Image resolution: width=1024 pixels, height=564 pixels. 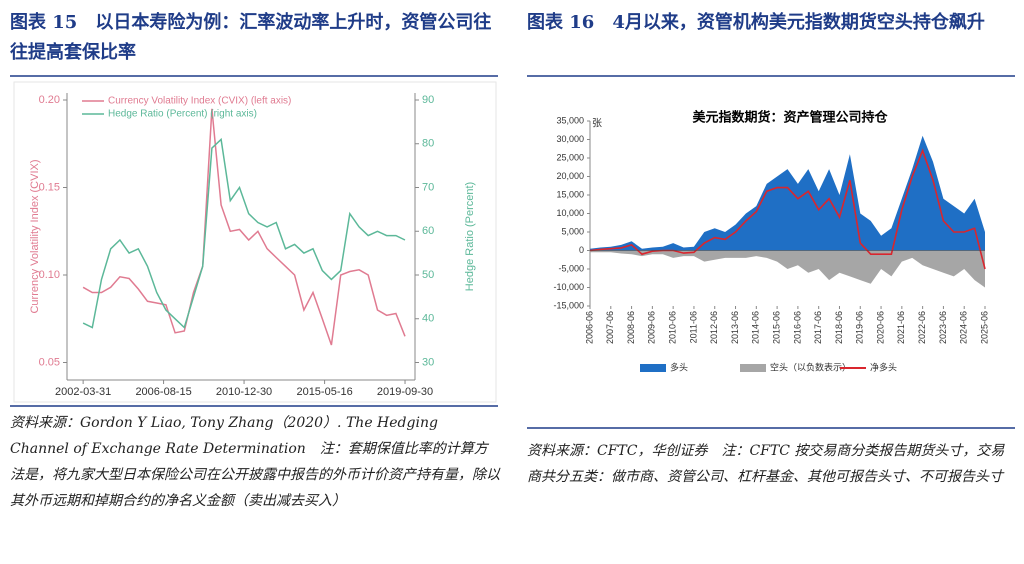 What do you see at coordinates (470, 236) in the screenshot?
I see `y2-axis-label: Hedge Ratio (Percent)` at bounding box center [470, 236].